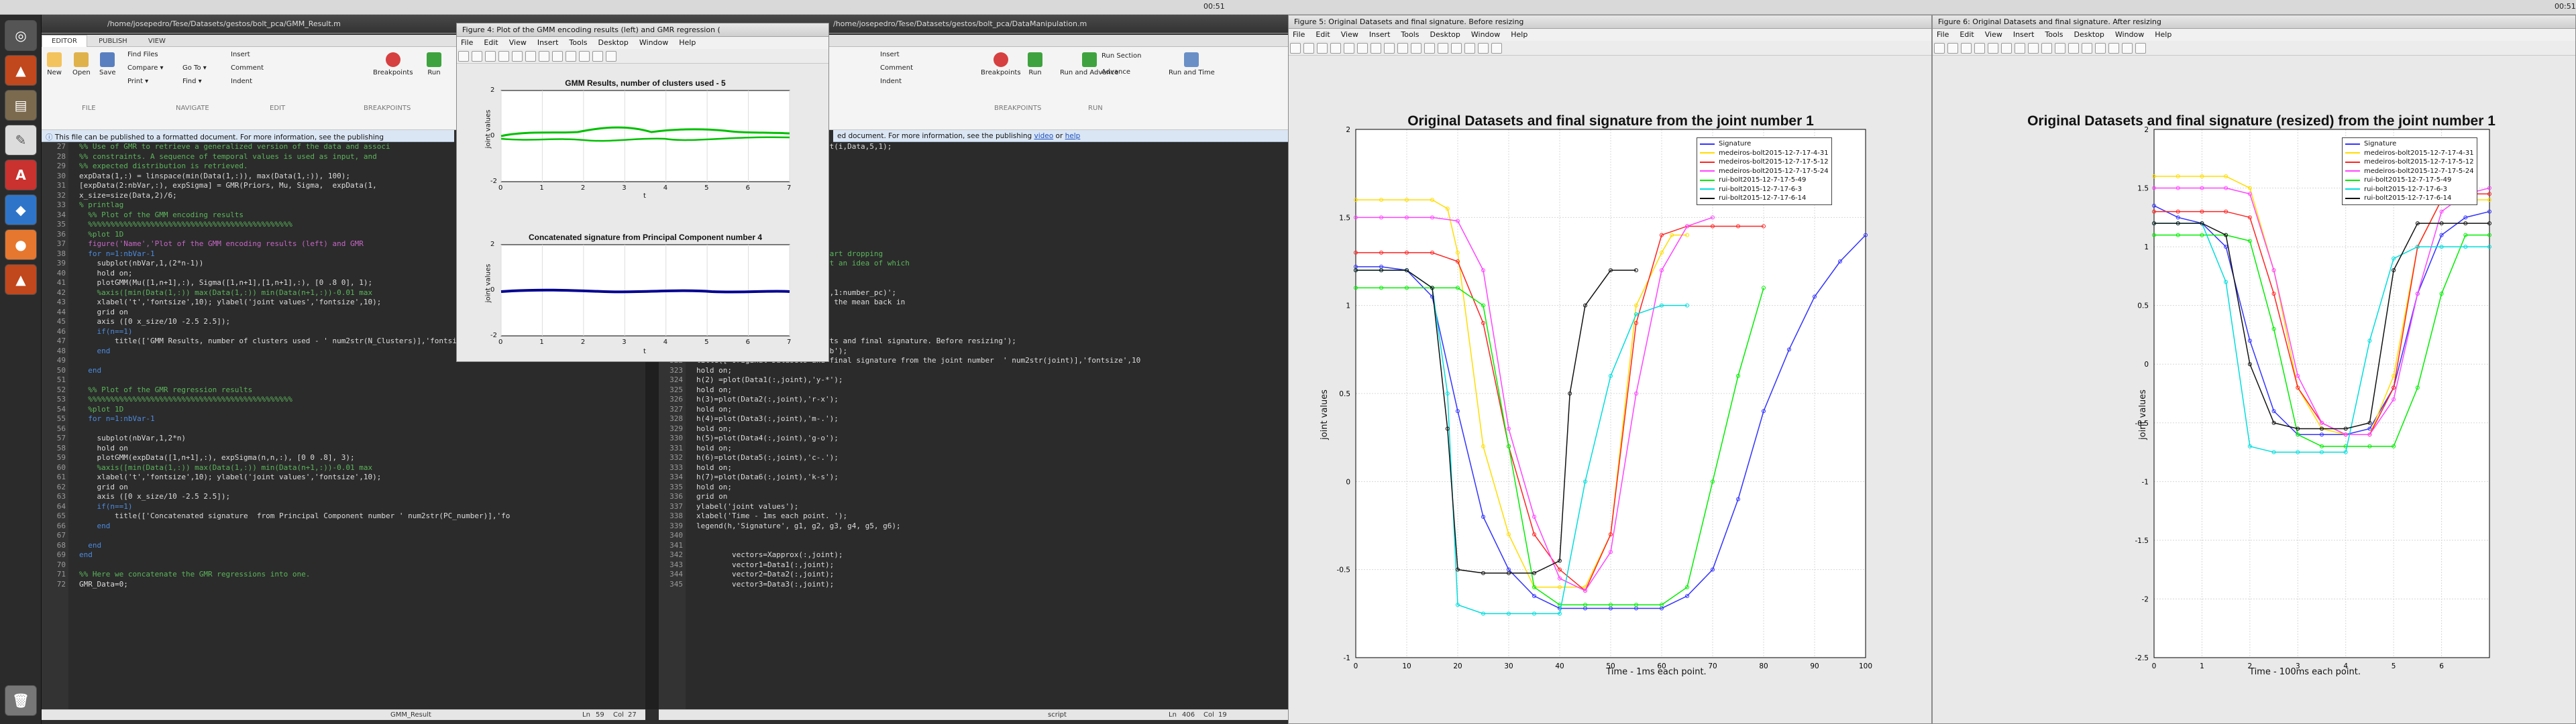  Describe the element at coordinates (2054, 34) in the screenshot. I see `fig6-menu-tools: Tools` at that location.